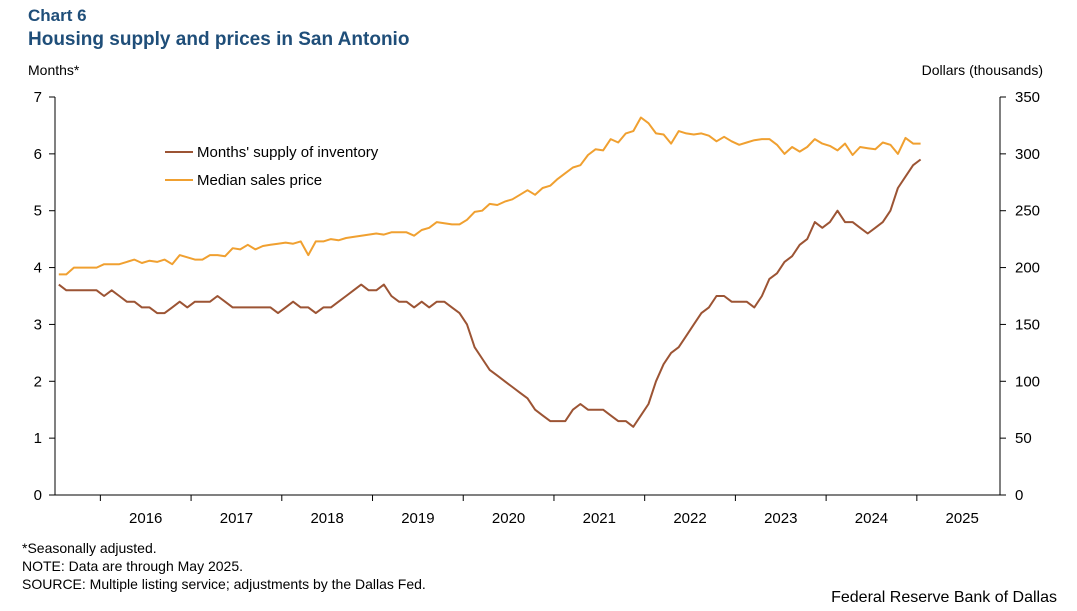 The height and width of the screenshot is (611, 1077). What do you see at coordinates (780, 518) in the screenshot?
I see `x-tick-label: 2023` at bounding box center [780, 518].